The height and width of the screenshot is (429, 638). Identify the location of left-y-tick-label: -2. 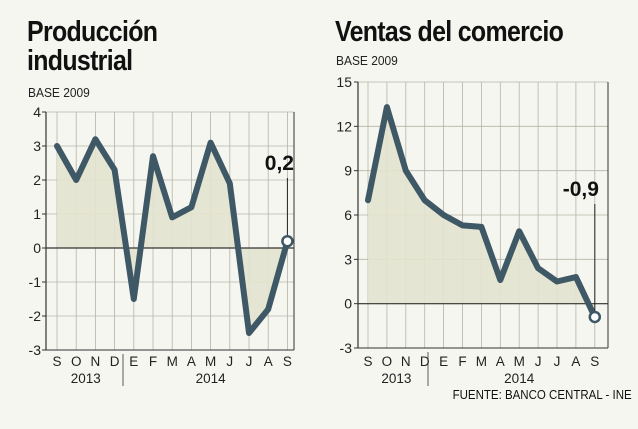
(35, 316).